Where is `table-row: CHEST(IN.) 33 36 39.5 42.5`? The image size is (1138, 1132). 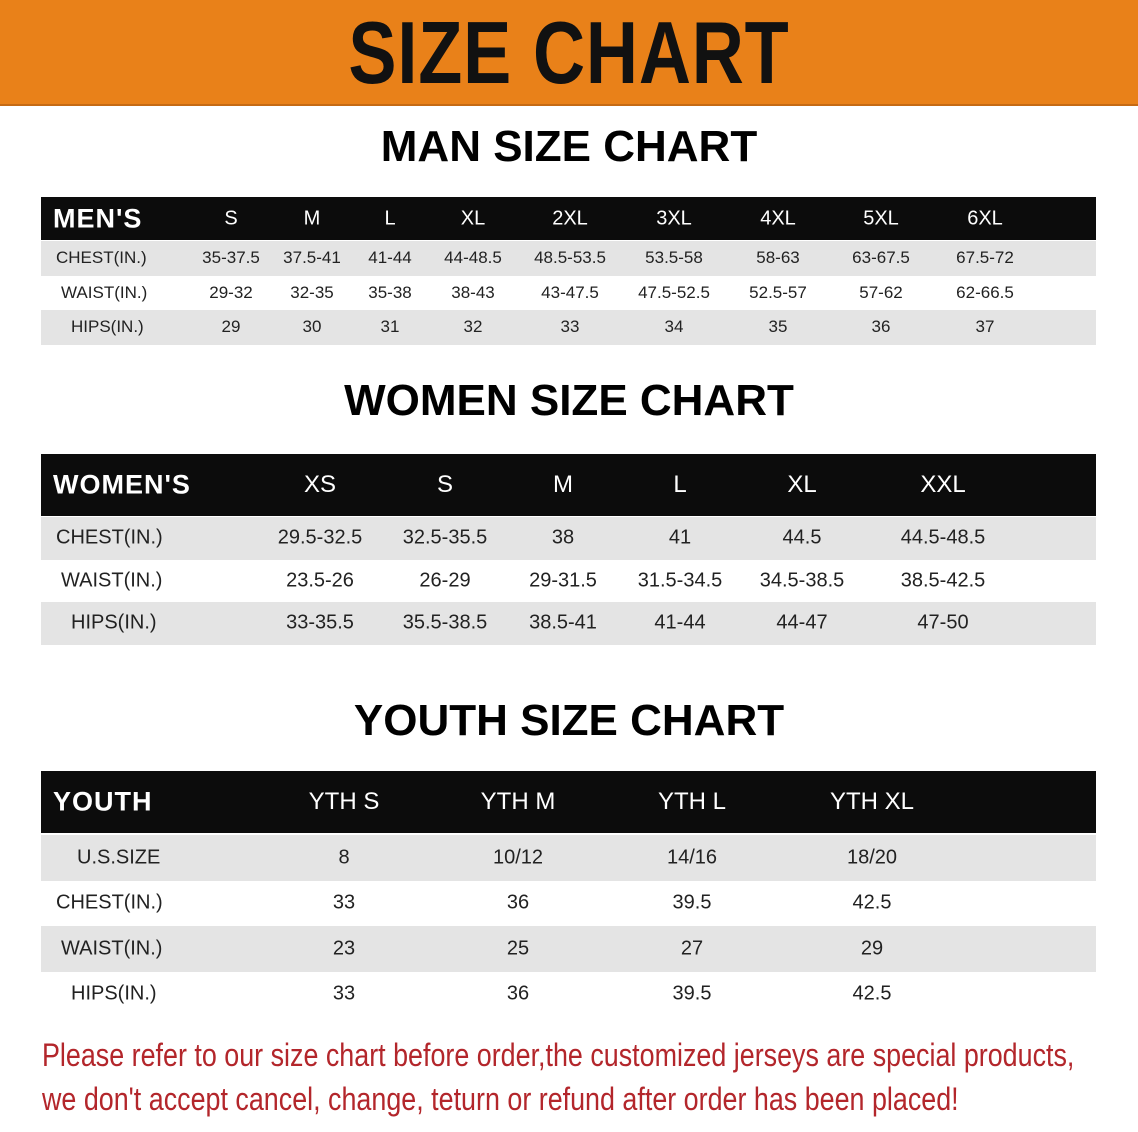 table-row: CHEST(IN.) 33 36 39.5 42.5 is located at coordinates (568, 903).